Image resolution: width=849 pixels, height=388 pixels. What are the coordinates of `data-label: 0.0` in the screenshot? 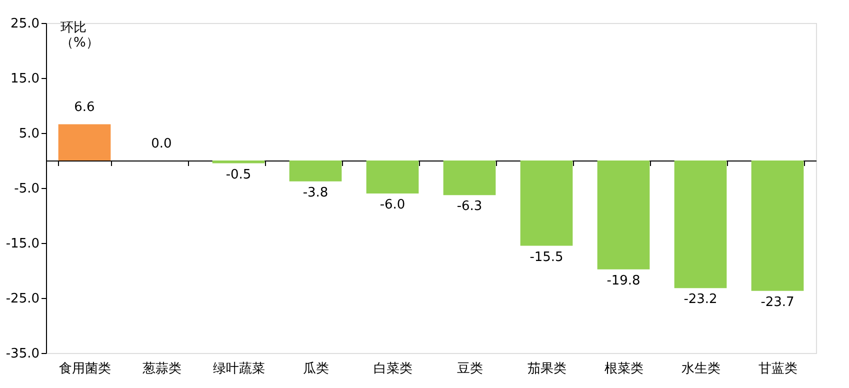 It's located at (161, 144).